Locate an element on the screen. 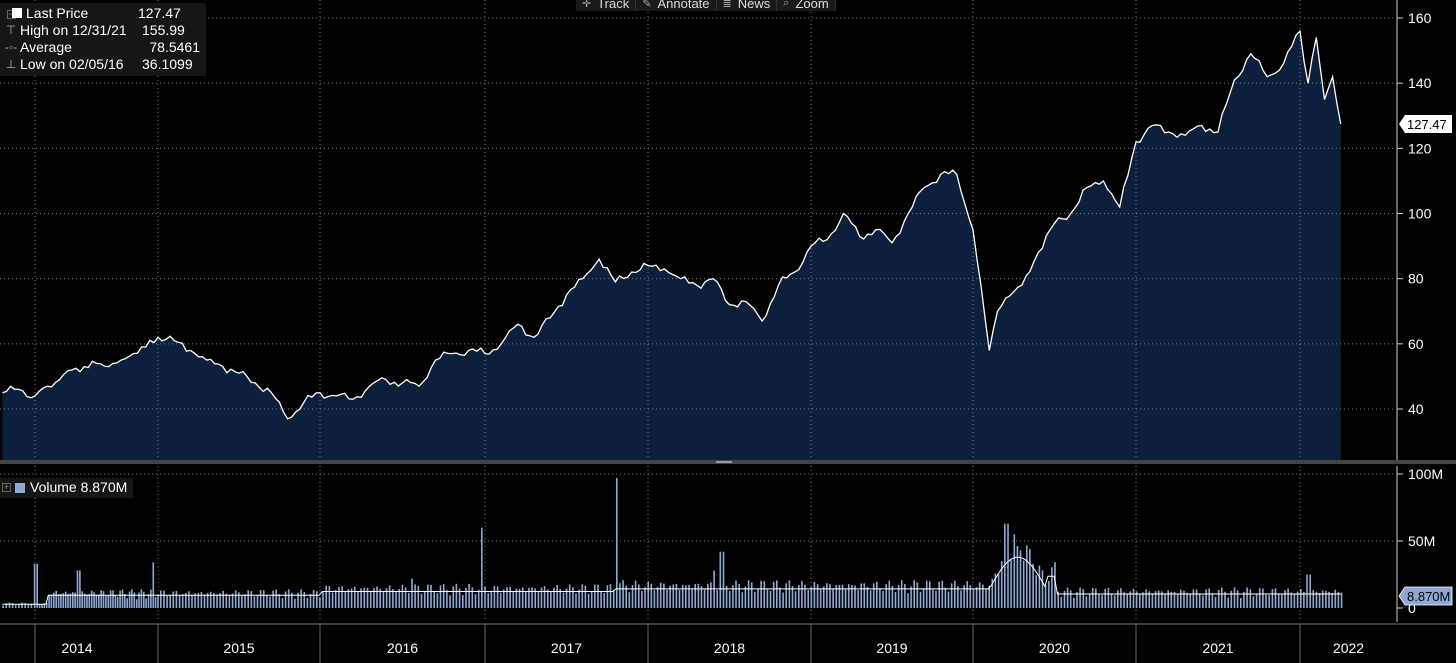 Image resolution: width=1456 pixels, height=663 pixels. expander-icon: + is located at coordinates (6, 487).